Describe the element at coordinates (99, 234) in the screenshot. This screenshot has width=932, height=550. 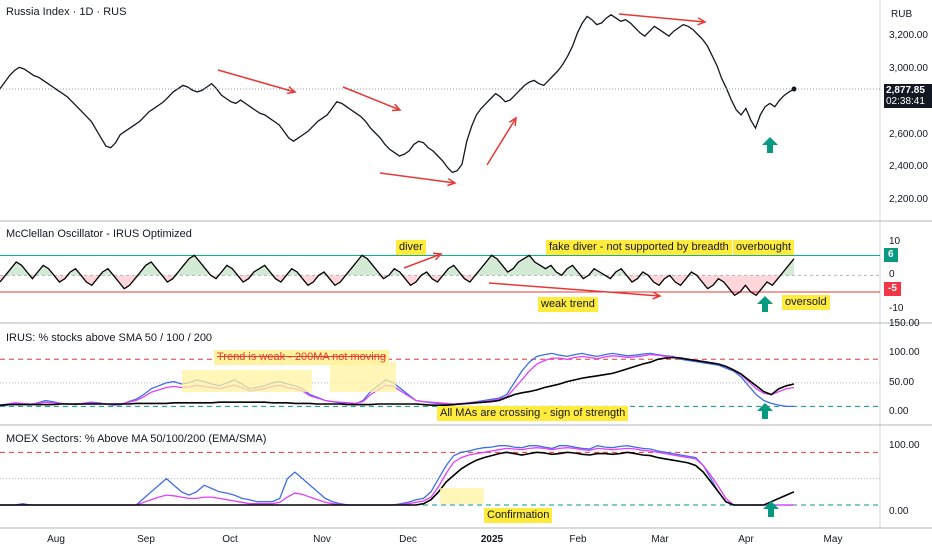
I see `mcclellan-pane-title: McClellan Oscillator - IRUS Optimized` at that location.